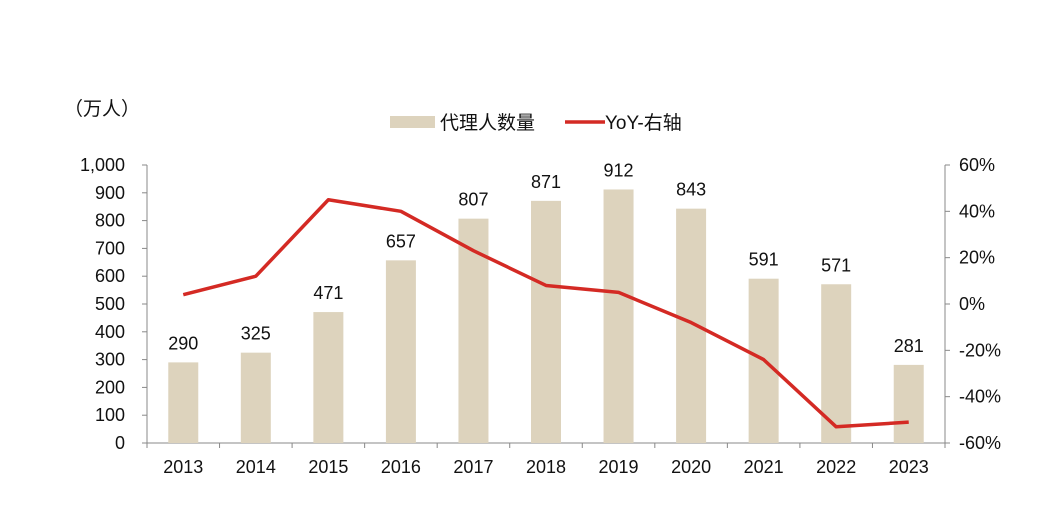 This screenshot has height=512, width=1056. What do you see at coordinates (836, 265) in the screenshot?
I see `bar-data-label: 571` at bounding box center [836, 265].